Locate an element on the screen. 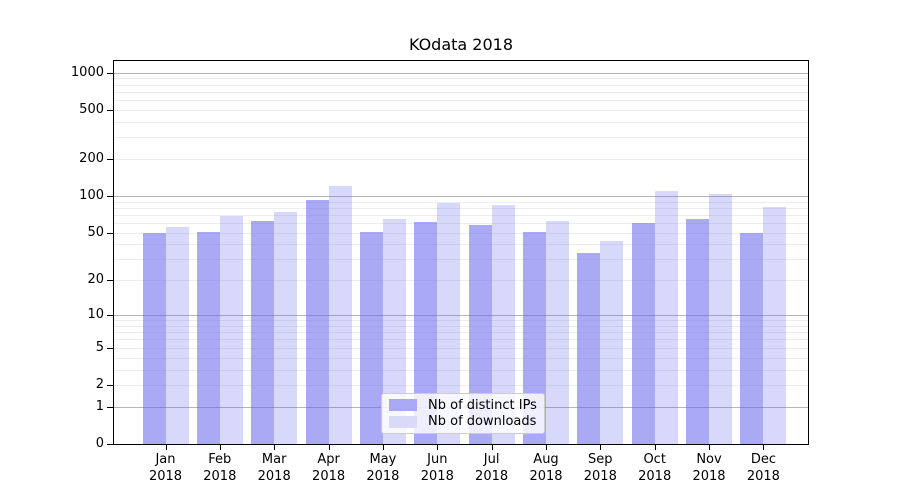 This screenshot has width=900, height=500. x-tick-label: Dec 2018 is located at coordinates (763, 468).